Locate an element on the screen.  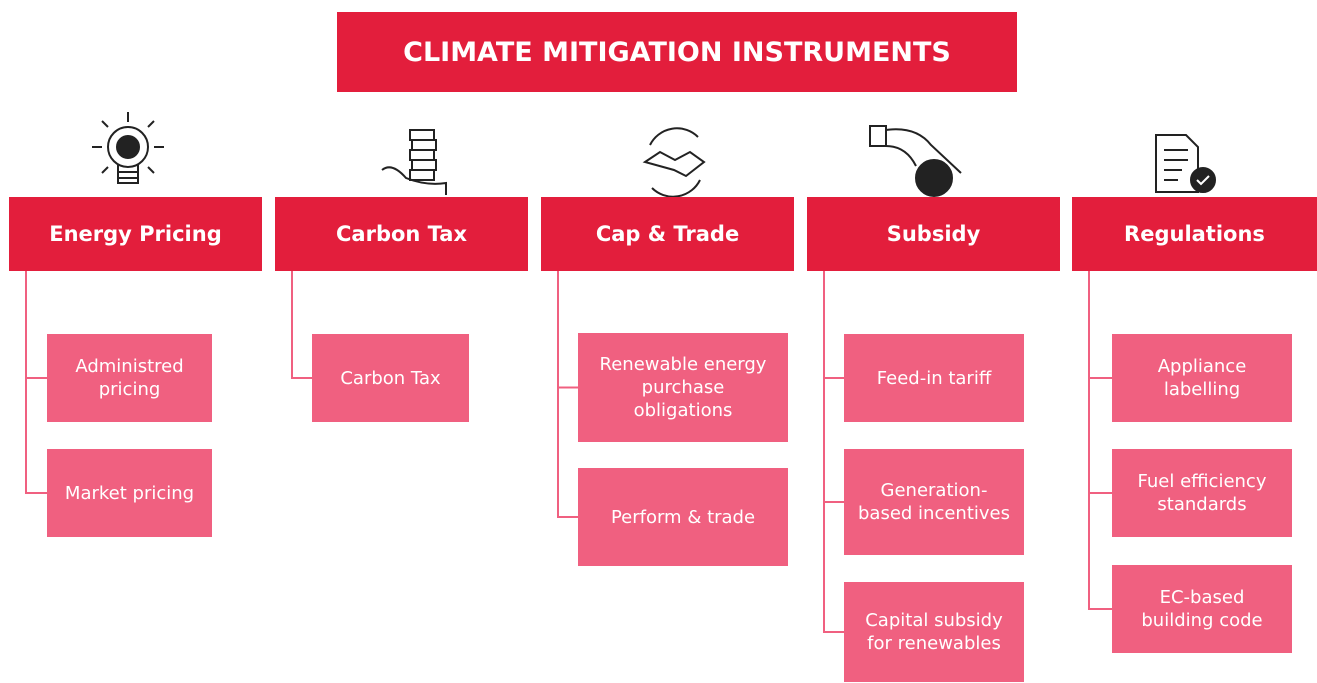
item-box: Renewable energy purchase obligations is located at coordinates (683, 387).